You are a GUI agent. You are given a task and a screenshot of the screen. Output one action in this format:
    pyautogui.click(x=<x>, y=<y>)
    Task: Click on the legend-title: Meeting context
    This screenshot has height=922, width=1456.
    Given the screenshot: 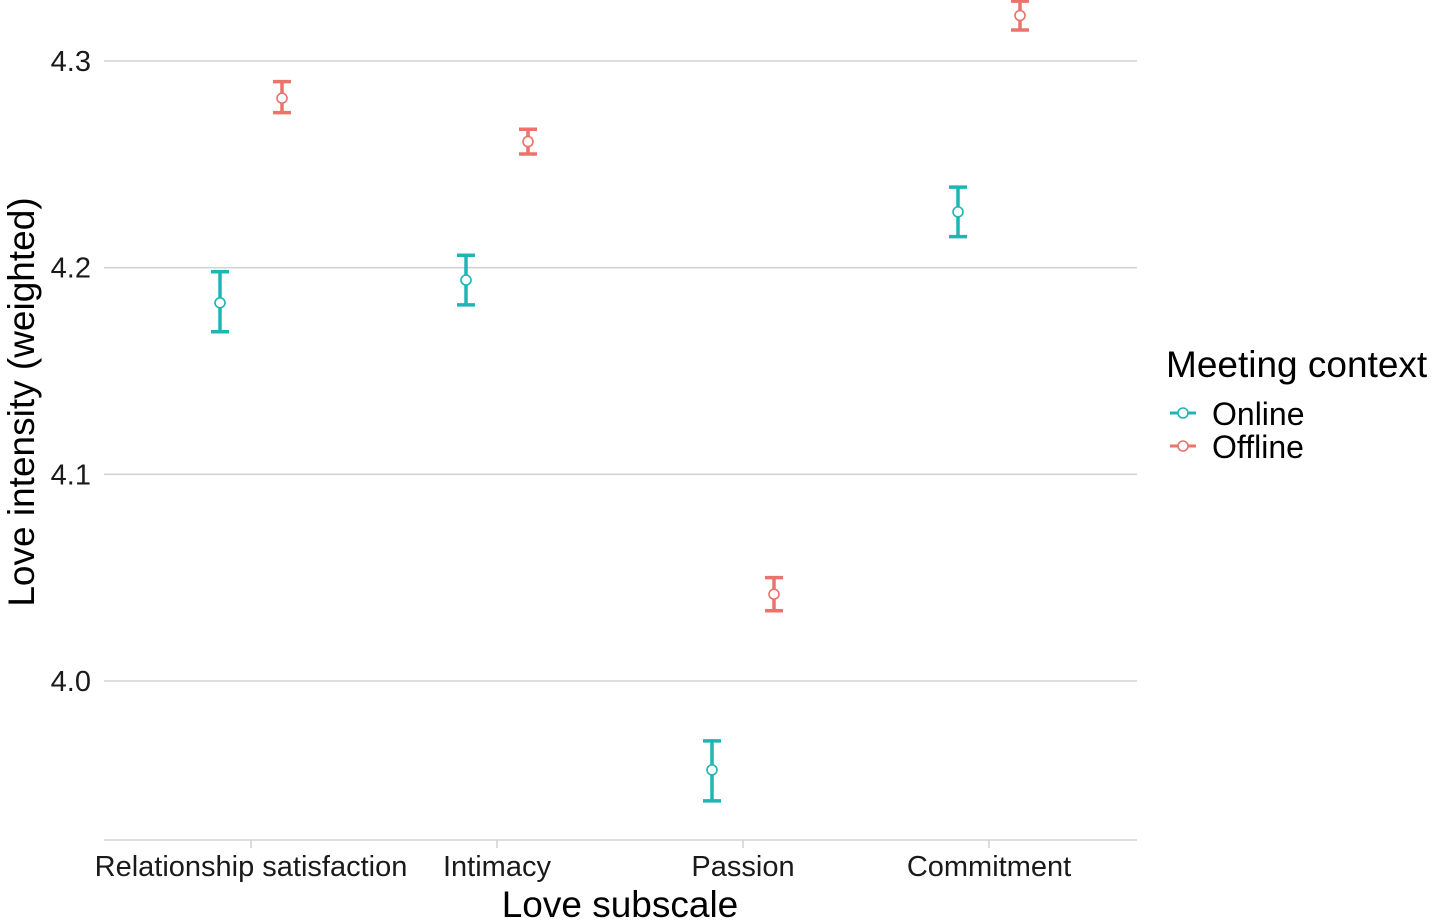 What is the action you would take?
    pyautogui.click(x=1297, y=364)
    